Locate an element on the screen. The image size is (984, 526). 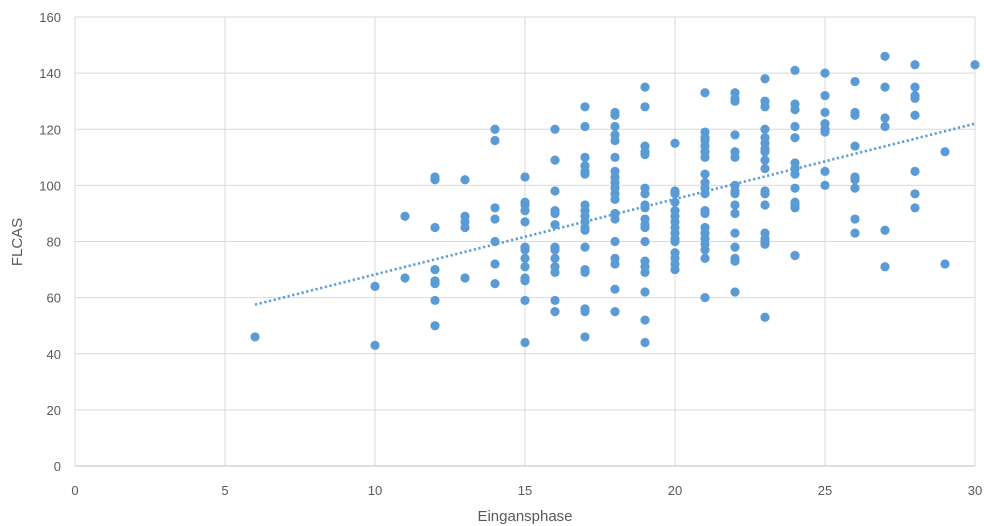
y-tick-label: 140 is located at coordinates (50, 73).